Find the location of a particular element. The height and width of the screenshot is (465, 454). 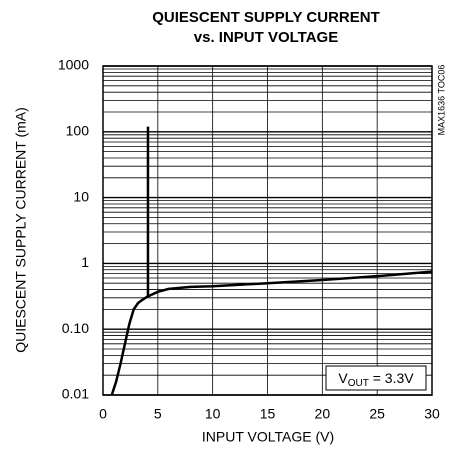

y-tick-label: 1000 is located at coordinates (73, 65).